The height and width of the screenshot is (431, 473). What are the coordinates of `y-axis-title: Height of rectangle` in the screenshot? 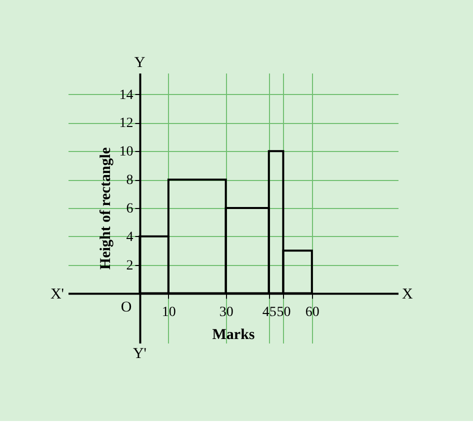 It's located at (106, 208).